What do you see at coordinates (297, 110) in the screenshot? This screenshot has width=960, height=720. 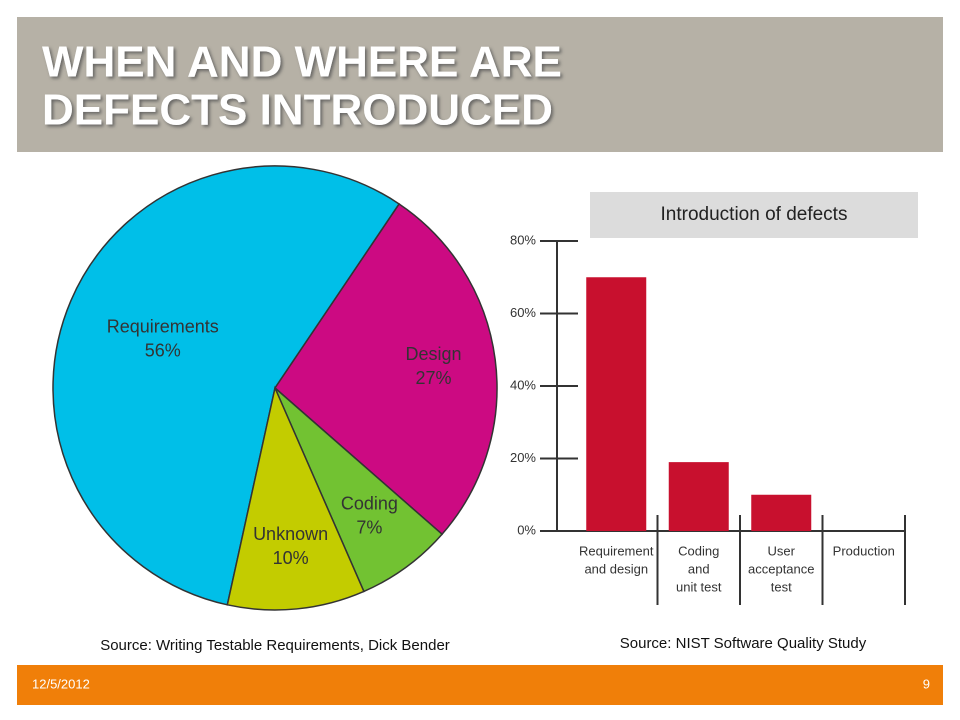 I see `slide-title: DEFECTS INTRODUCED` at bounding box center [297, 110].